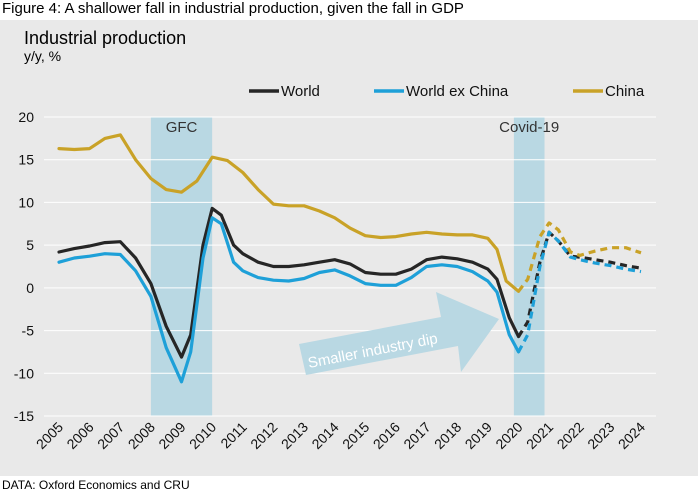 This screenshot has height=493, width=698. Describe the element at coordinates (386, 435) in the screenshot. I see `x-tick-label: 2016` at that location.